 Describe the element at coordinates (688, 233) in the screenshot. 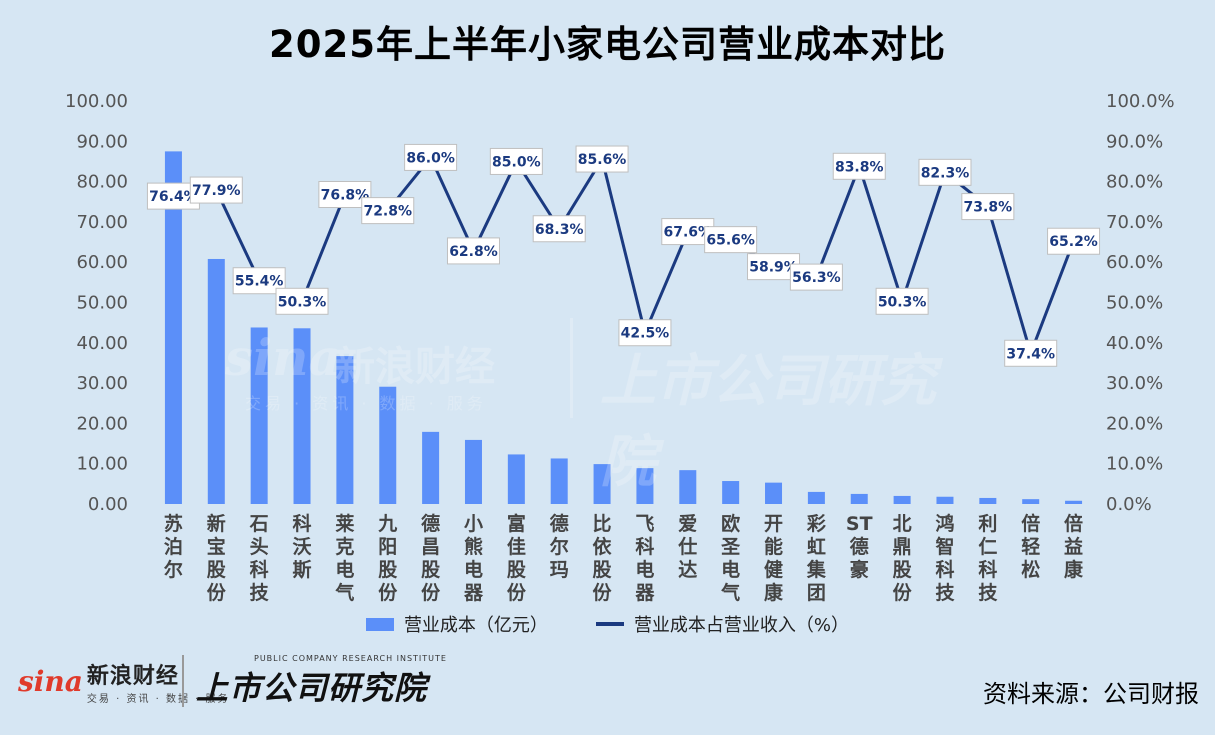

I see `data-label: 67.6%` at that location.